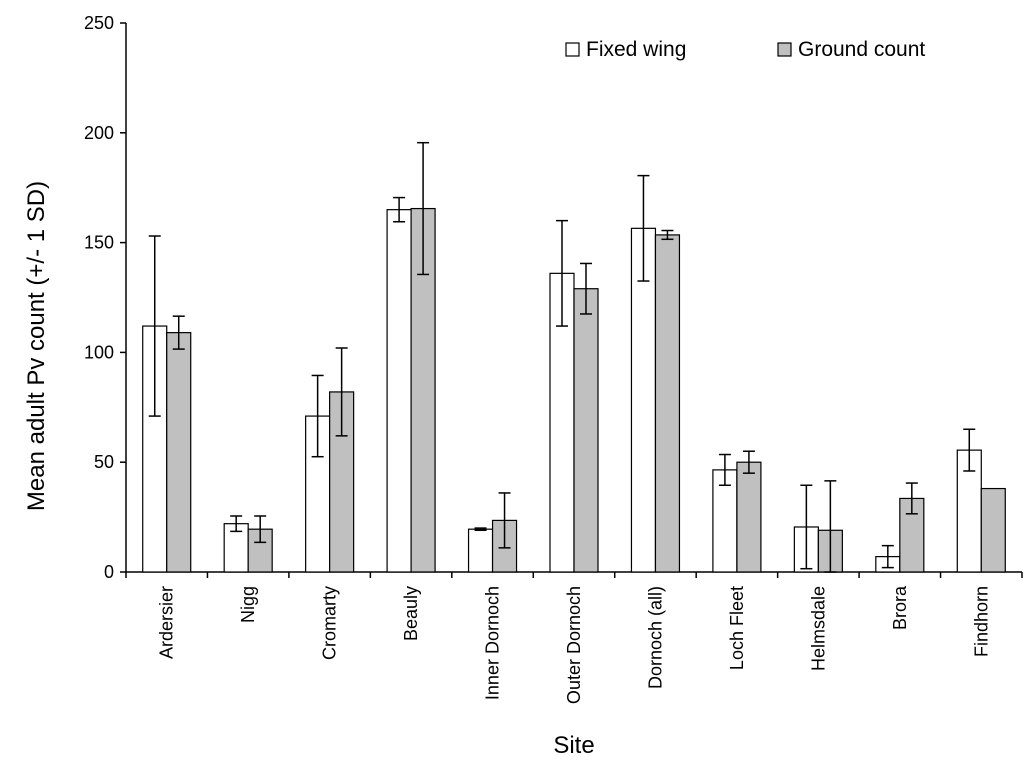 The width and height of the screenshot is (1027, 761). What do you see at coordinates (655, 637) in the screenshot?
I see `category-label: Dornoch (all)` at bounding box center [655, 637].